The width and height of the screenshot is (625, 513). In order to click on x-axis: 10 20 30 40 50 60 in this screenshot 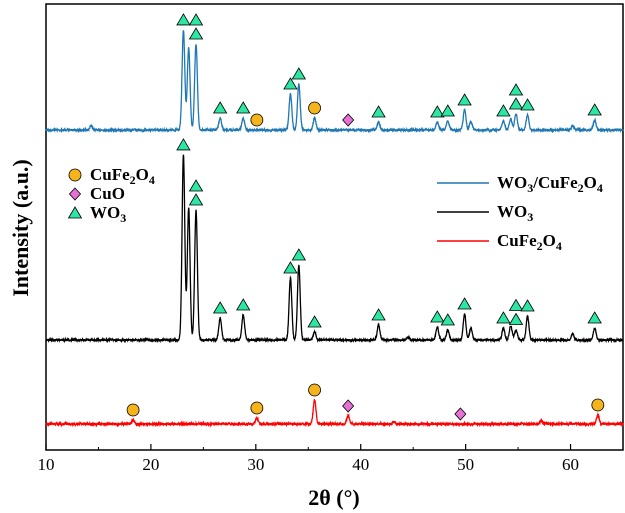, I will do `click(308, 459)`.